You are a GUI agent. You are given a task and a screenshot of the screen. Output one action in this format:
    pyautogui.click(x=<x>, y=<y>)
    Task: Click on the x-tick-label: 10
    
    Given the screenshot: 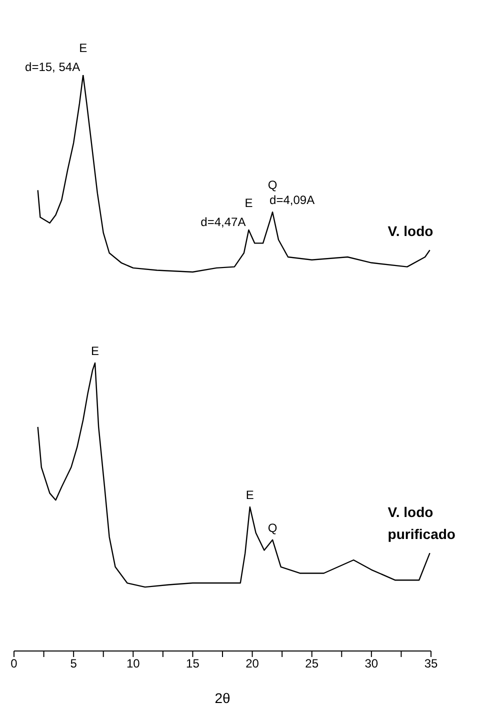 What is the action you would take?
    pyautogui.click(x=133, y=663)
    